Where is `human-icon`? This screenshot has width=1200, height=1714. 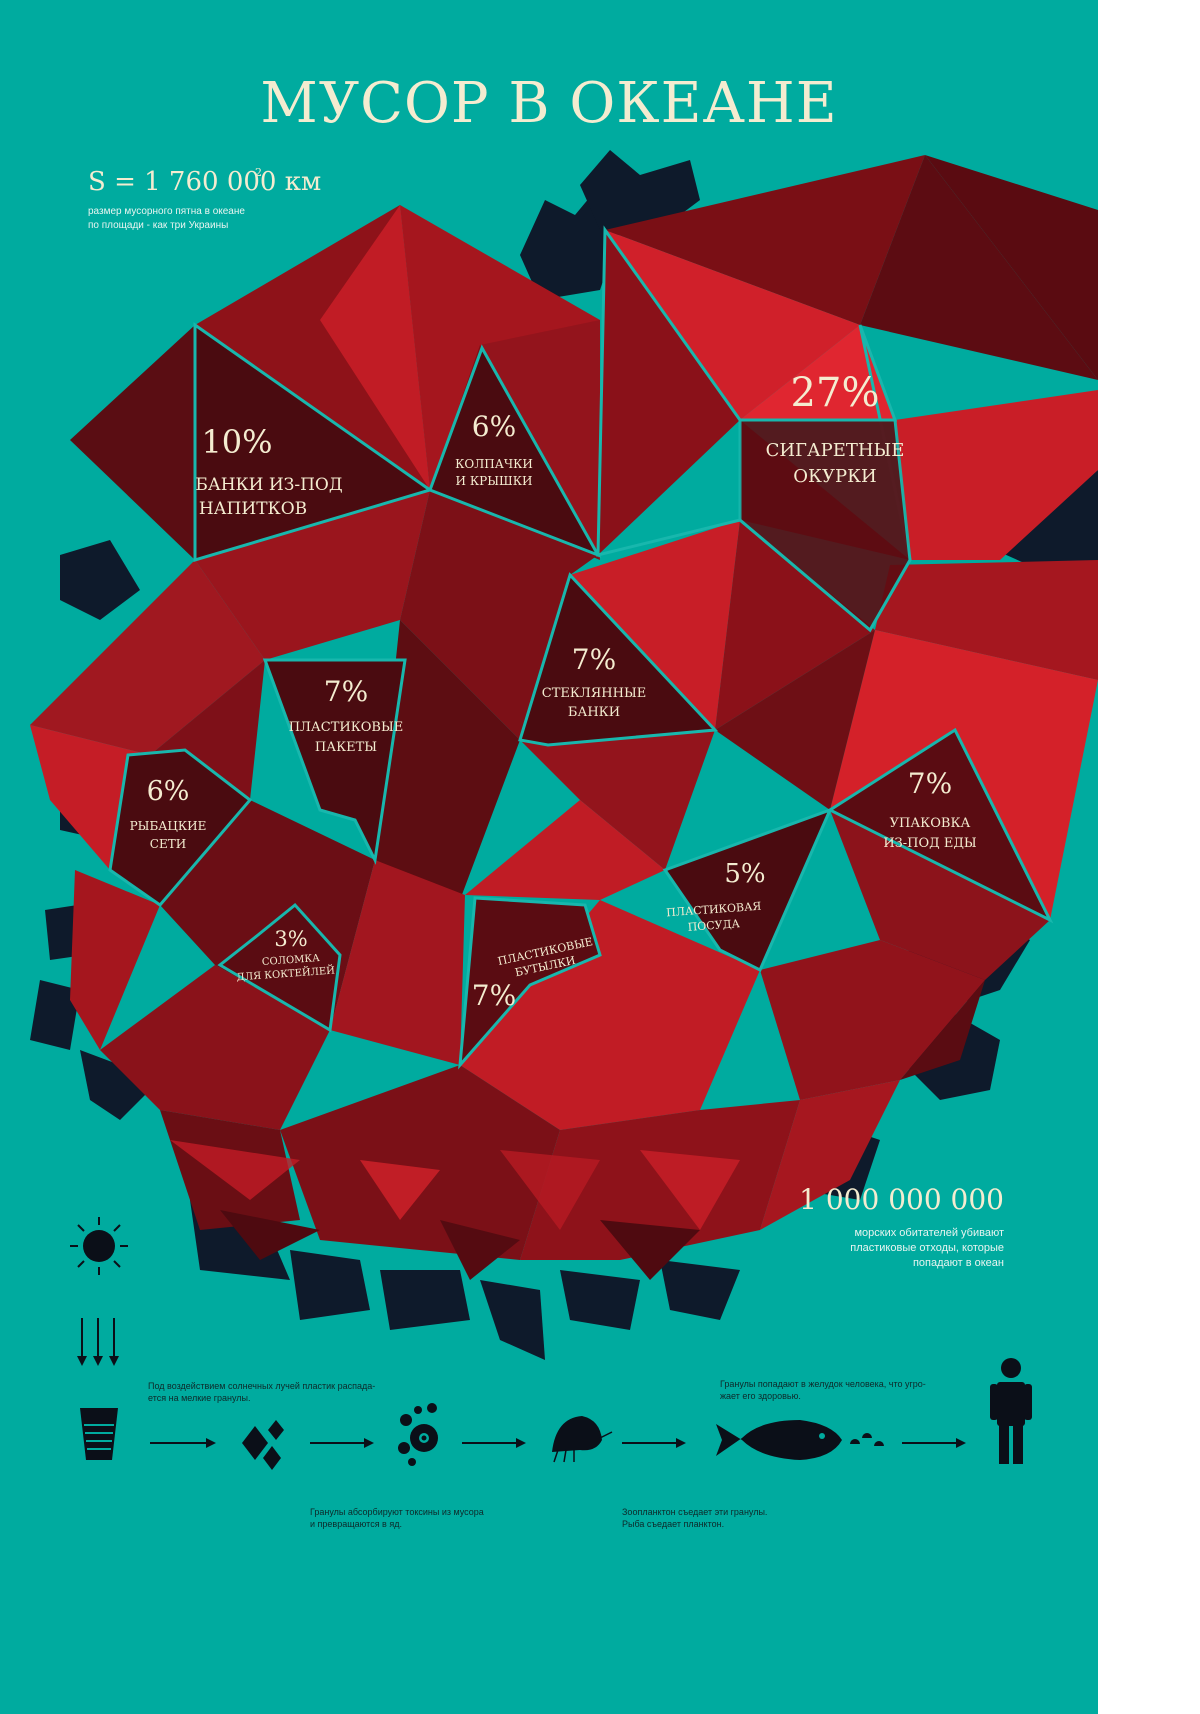 human-icon is located at coordinates (1011, 1411).